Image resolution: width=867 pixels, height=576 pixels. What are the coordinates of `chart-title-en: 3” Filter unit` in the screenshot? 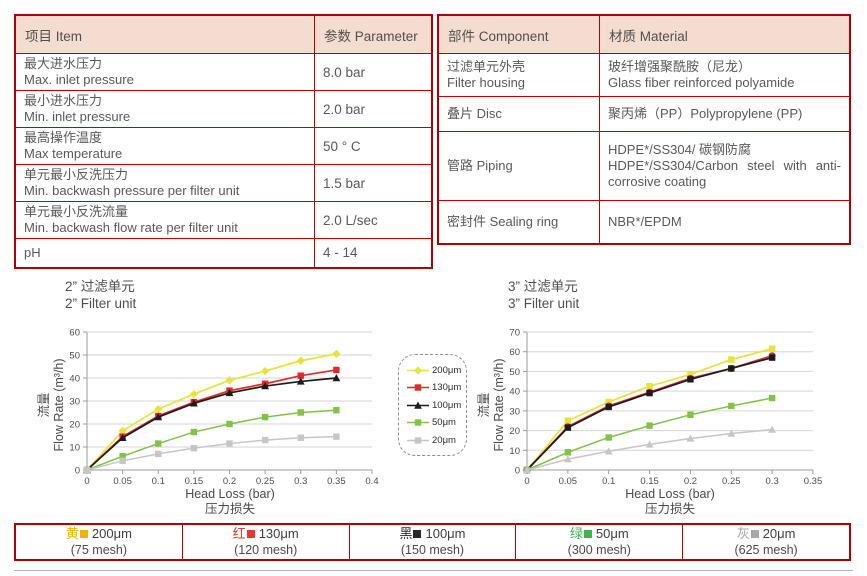 It's located at (544, 303).